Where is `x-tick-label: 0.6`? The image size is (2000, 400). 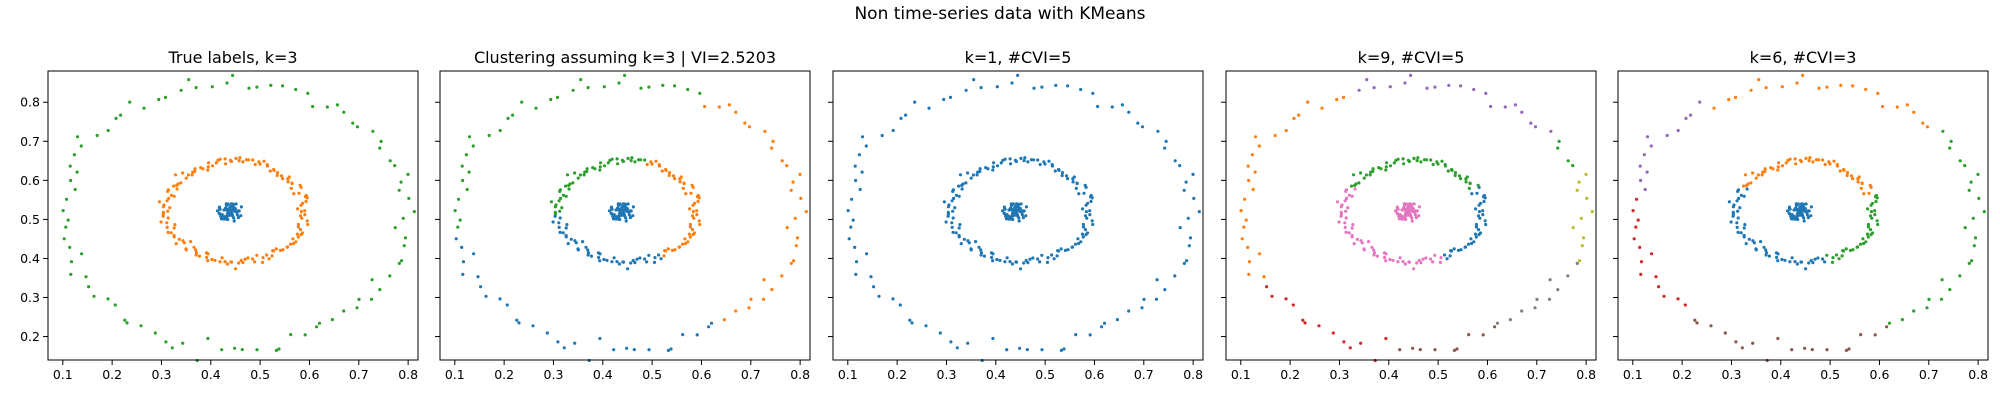
x-tick-label: 0.6 is located at coordinates (310, 374).